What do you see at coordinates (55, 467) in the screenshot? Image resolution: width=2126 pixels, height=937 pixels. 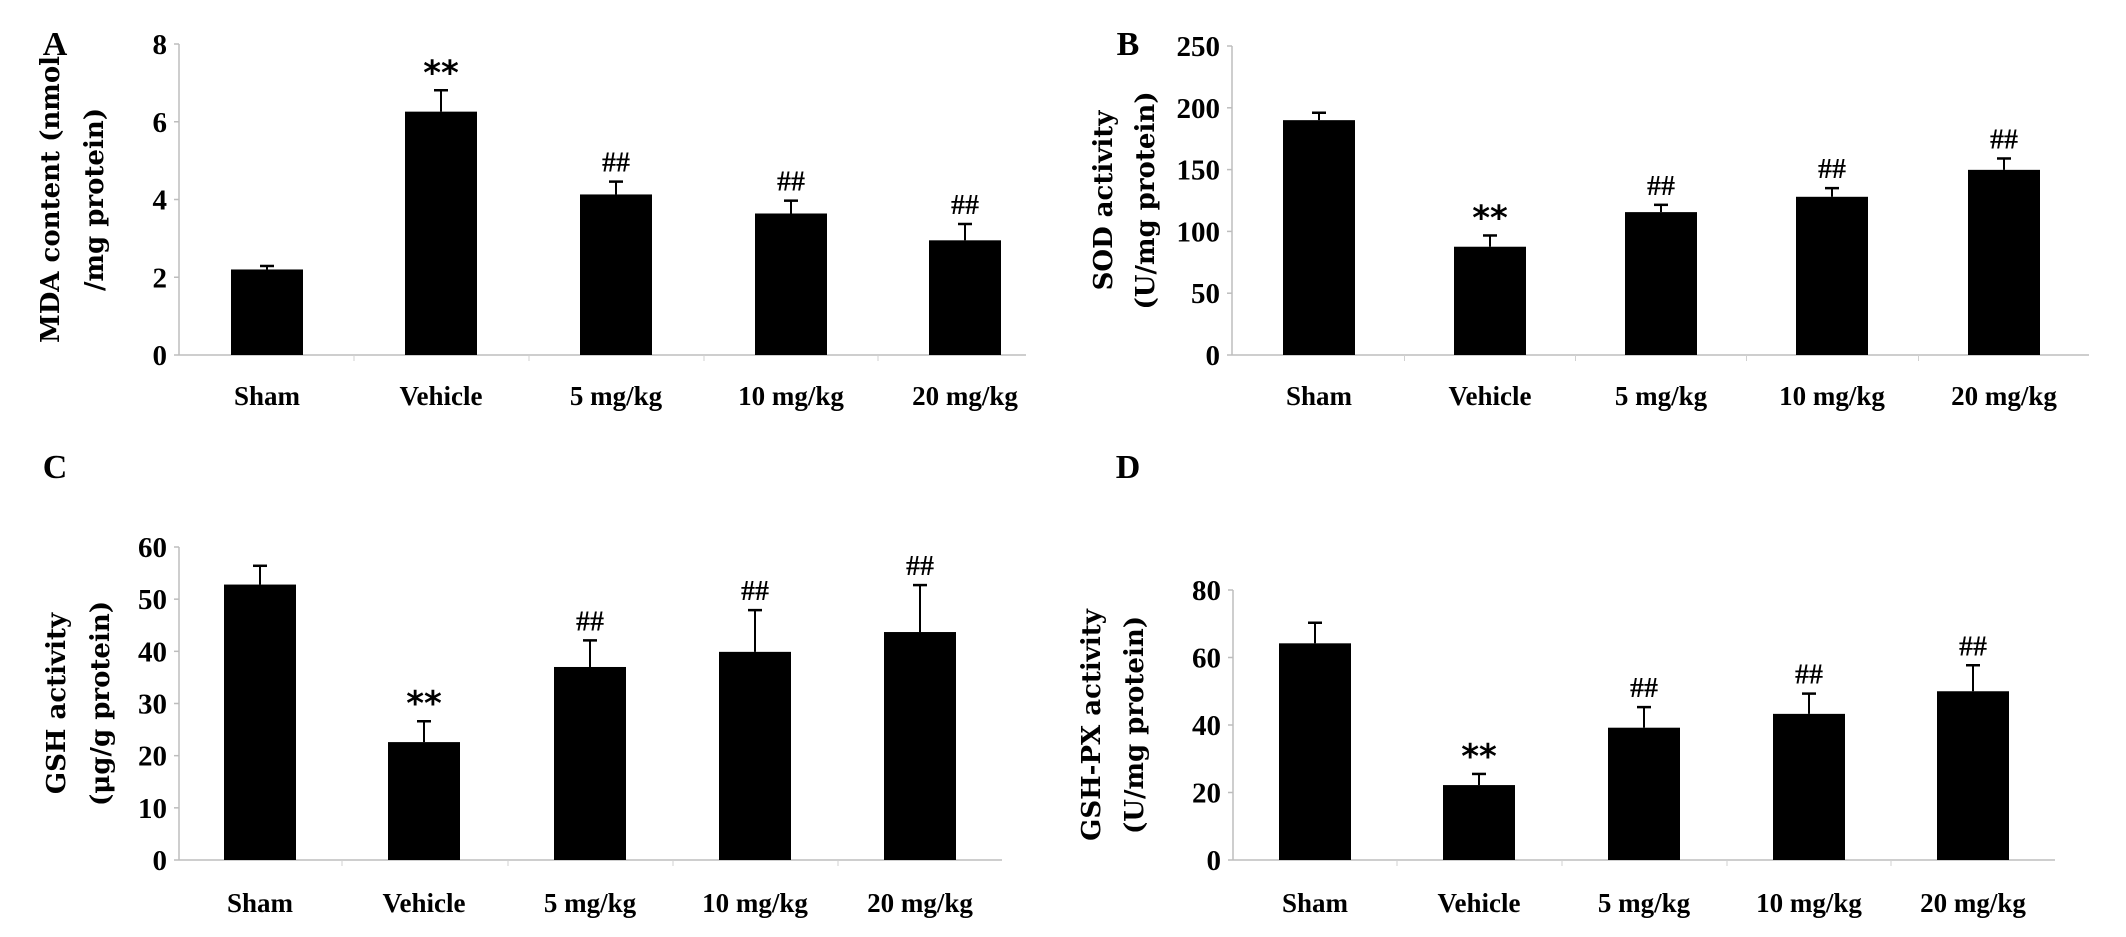 I see `panel-letter: C` at bounding box center [55, 467].